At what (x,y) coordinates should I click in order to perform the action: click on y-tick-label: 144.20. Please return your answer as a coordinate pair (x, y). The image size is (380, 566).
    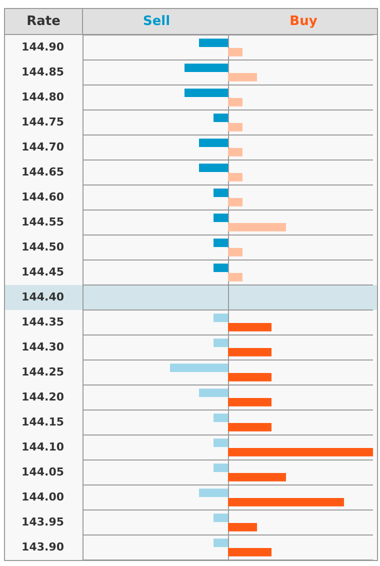
    Looking at the image, I should click on (43, 397).